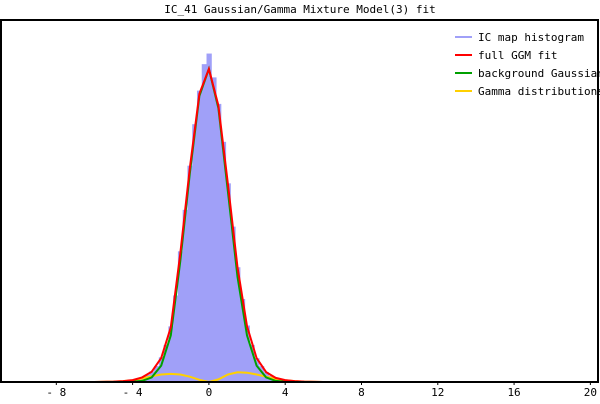 Image resolution: width=600 pixels, height=404 pixels. I want to click on x-tick-label: - 4, so click(133, 392).